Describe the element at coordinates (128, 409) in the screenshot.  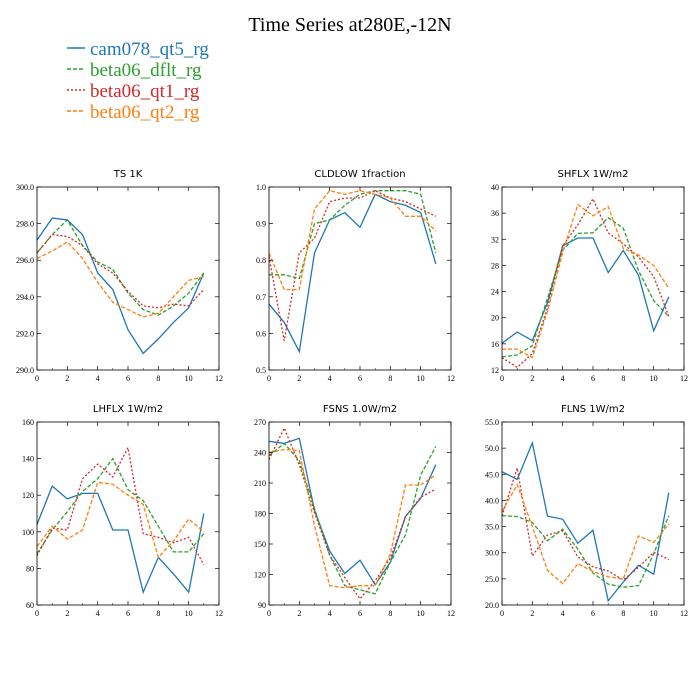
I see `panel-title: LHFLX 1W/m2` at that location.